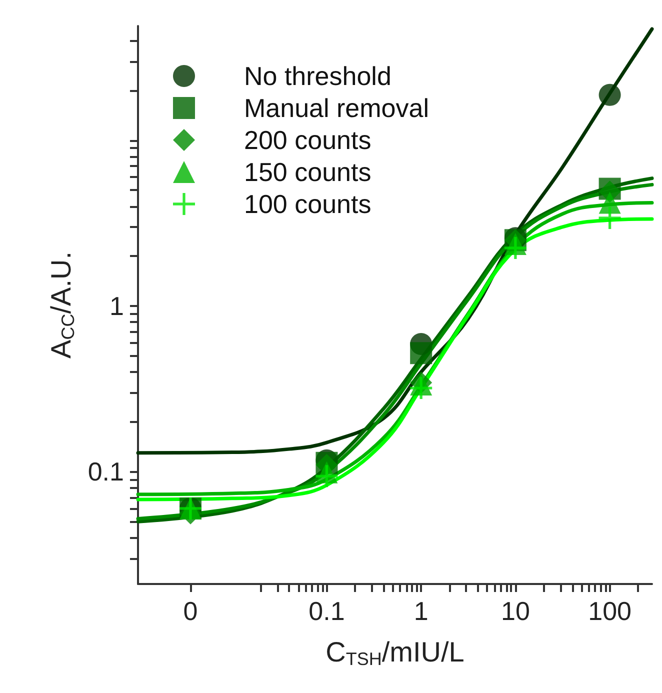 The image size is (662, 693). What do you see at coordinates (515, 611) in the screenshot?
I see `x-tick-label: 10` at bounding box center [515, 611].